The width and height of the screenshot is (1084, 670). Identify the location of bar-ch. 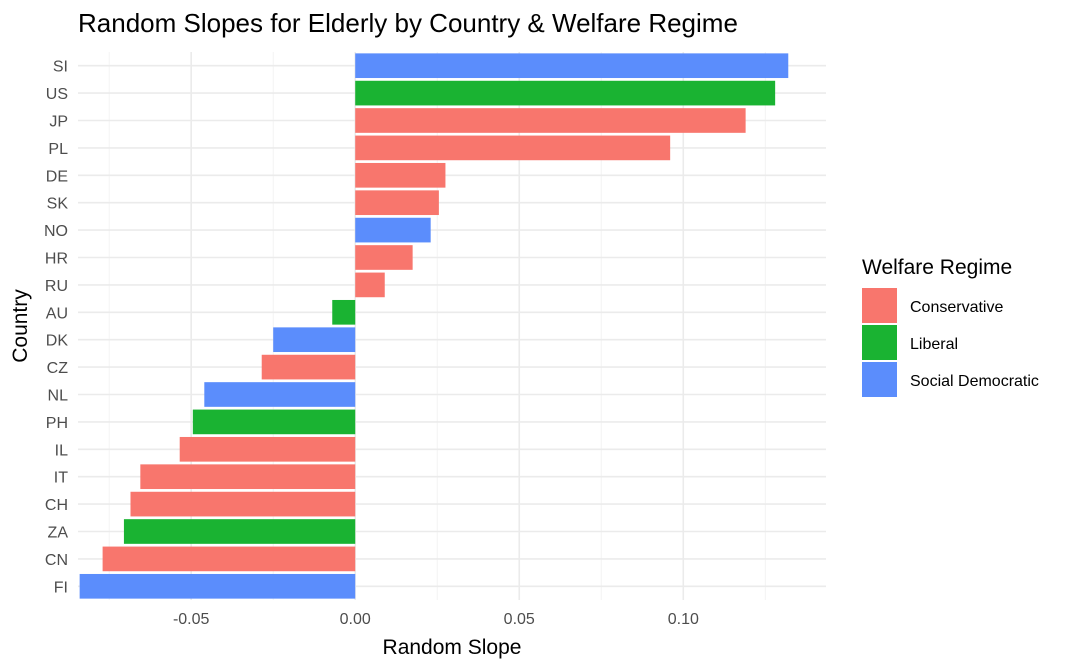
(243, 504).